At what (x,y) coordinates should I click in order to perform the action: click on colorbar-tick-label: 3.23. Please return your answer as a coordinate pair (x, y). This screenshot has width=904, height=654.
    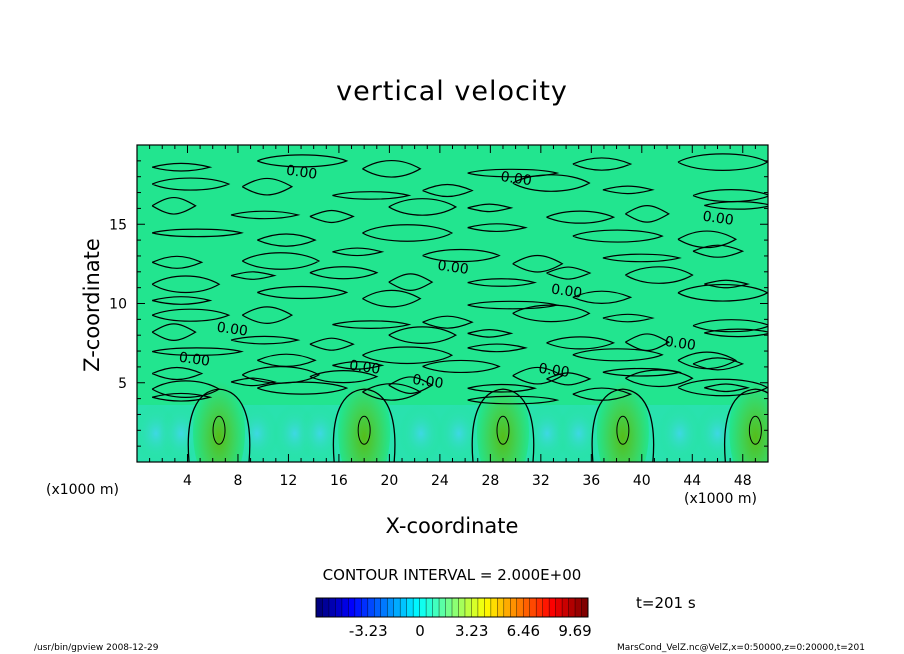
    Looking at the image, I should click on (471, 631).